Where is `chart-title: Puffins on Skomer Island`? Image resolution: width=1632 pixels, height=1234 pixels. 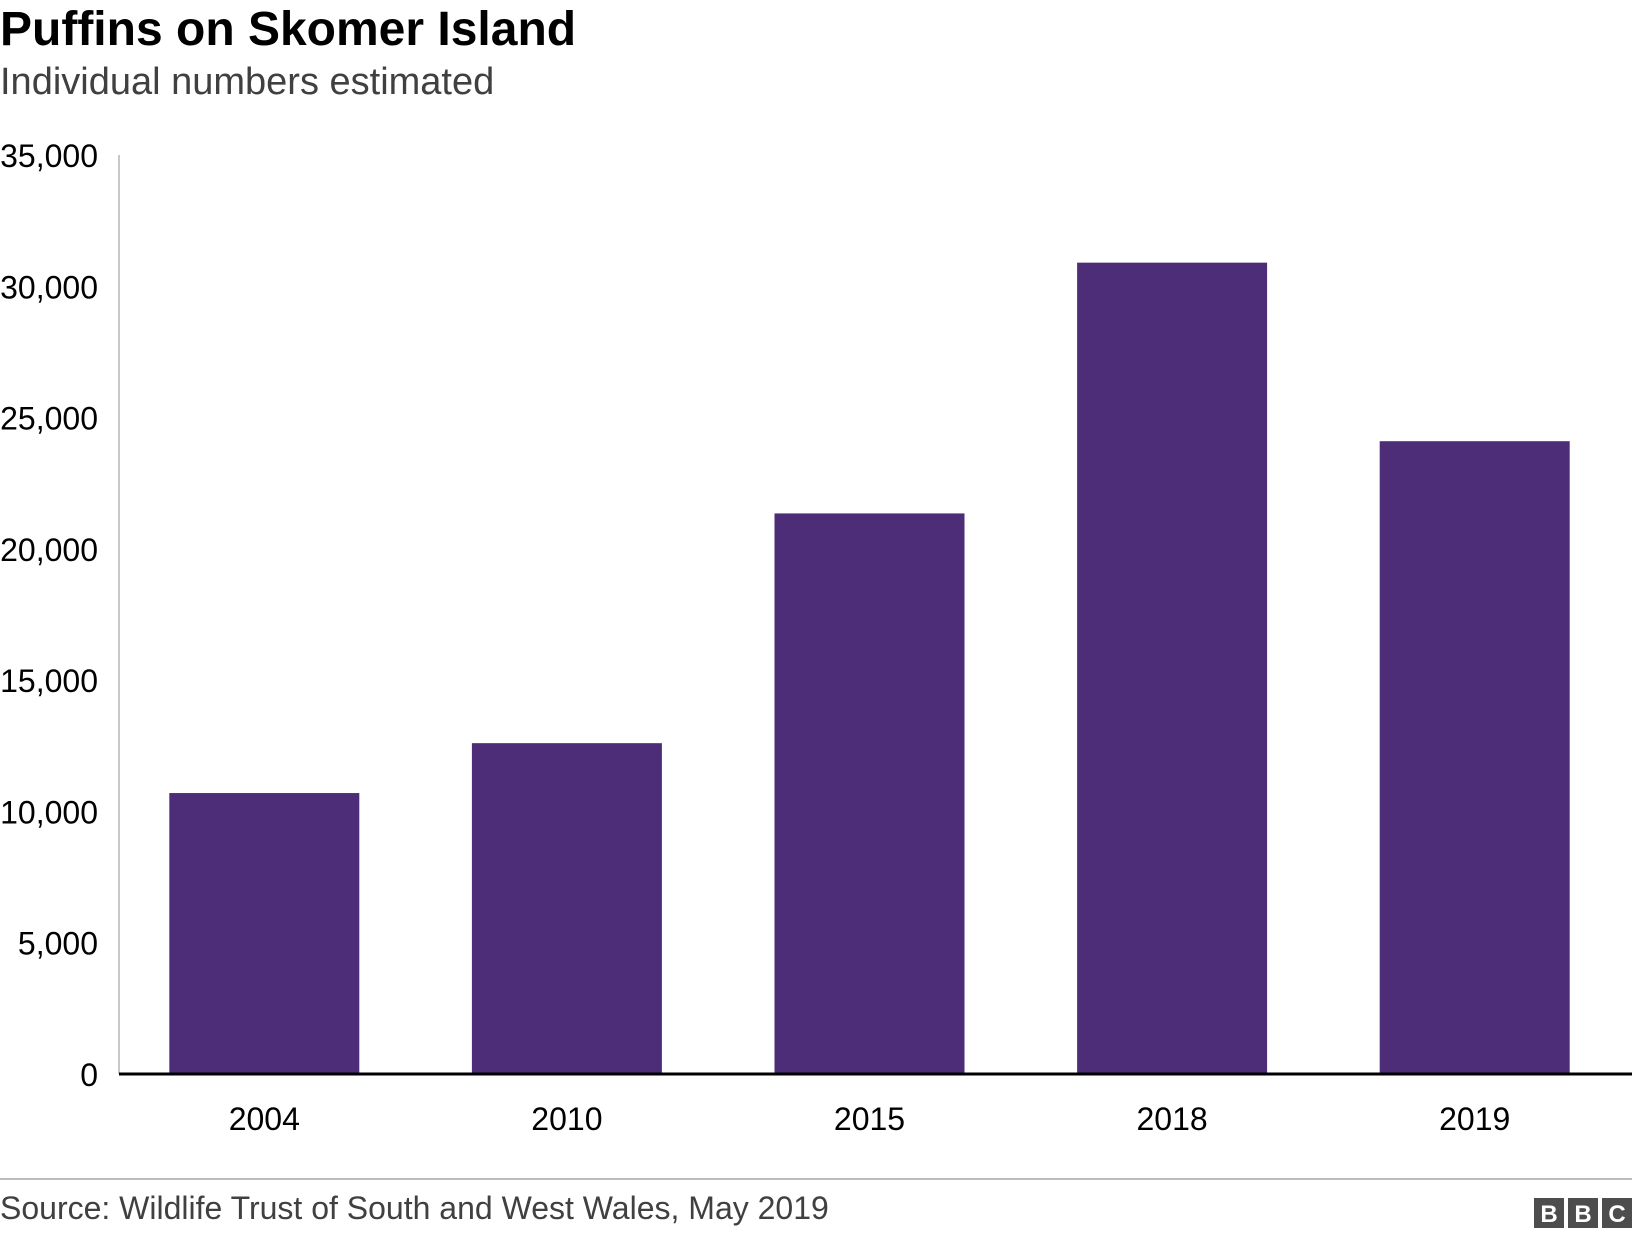 chart-title: Puffins on Skomer Island is located at coordinates (288, 29).